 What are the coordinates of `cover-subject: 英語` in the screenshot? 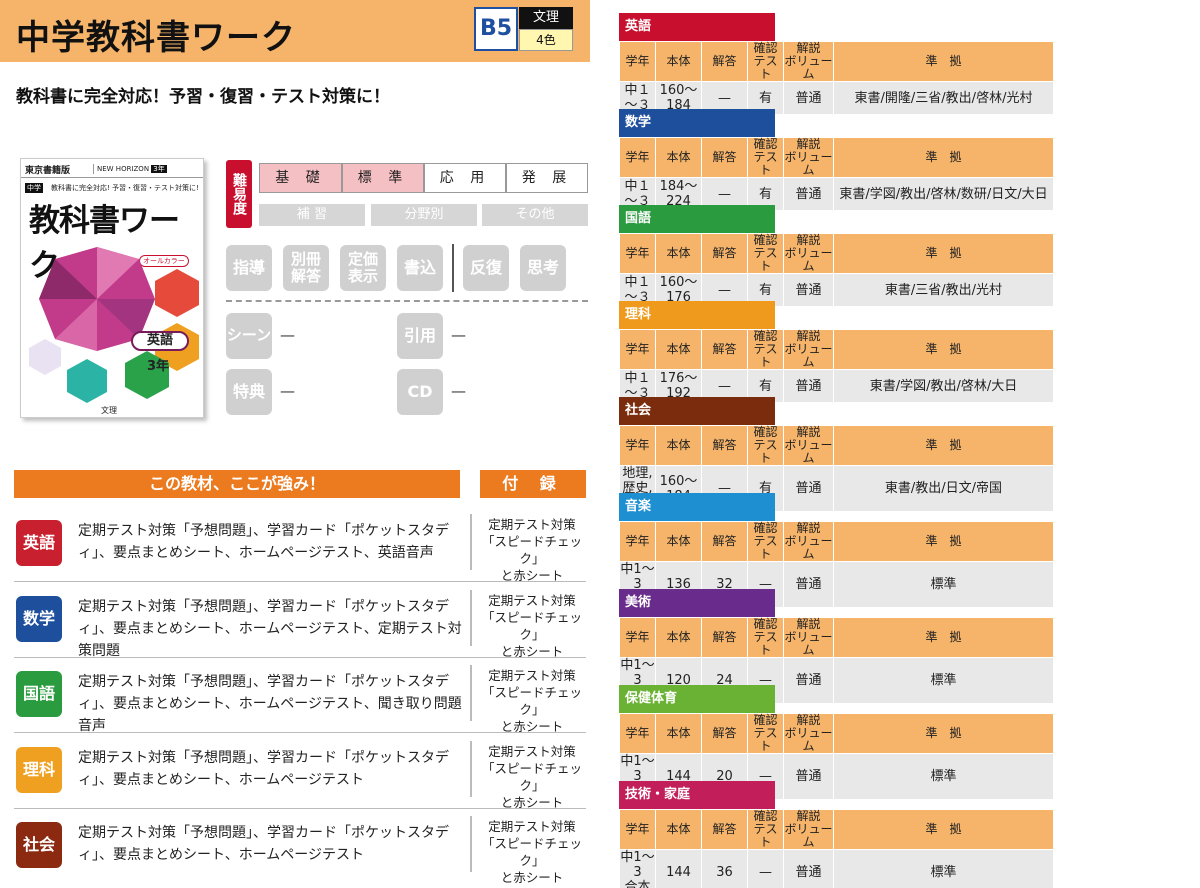 It's located at (160, 341).